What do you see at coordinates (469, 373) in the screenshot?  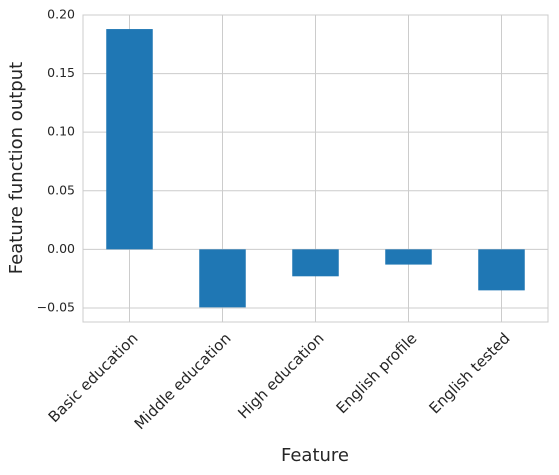 I see `x-tick-label: English tested` at bounding box center [469, 373].